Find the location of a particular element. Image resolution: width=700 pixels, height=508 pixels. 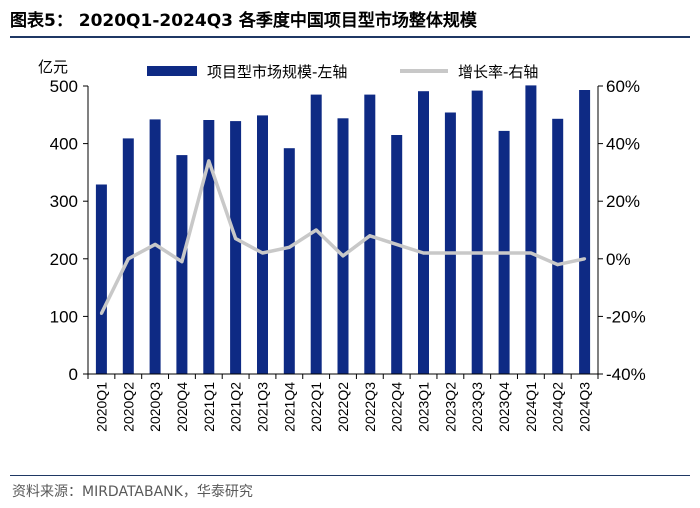

bar-2020Q4 is located at coordinates (182, 264).